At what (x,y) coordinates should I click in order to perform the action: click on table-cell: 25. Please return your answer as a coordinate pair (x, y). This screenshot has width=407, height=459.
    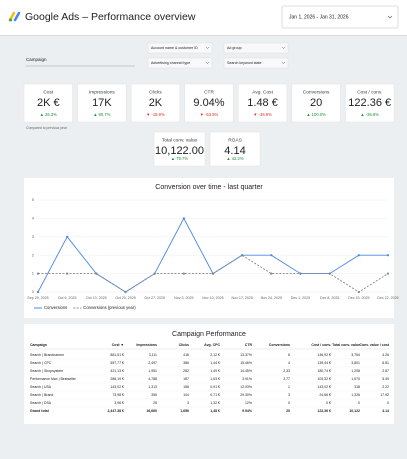
    Looking at the image, I should click on (155, 403).